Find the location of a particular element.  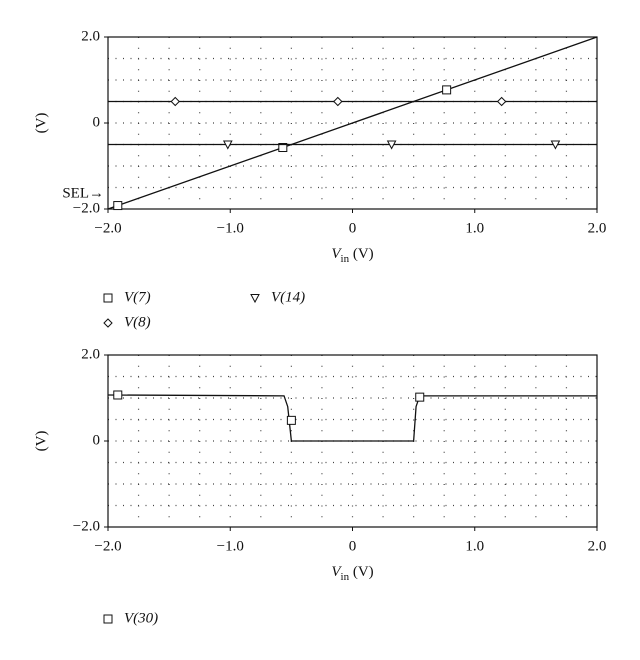

legend-label: V(14) is located at coordinates (288, 297).